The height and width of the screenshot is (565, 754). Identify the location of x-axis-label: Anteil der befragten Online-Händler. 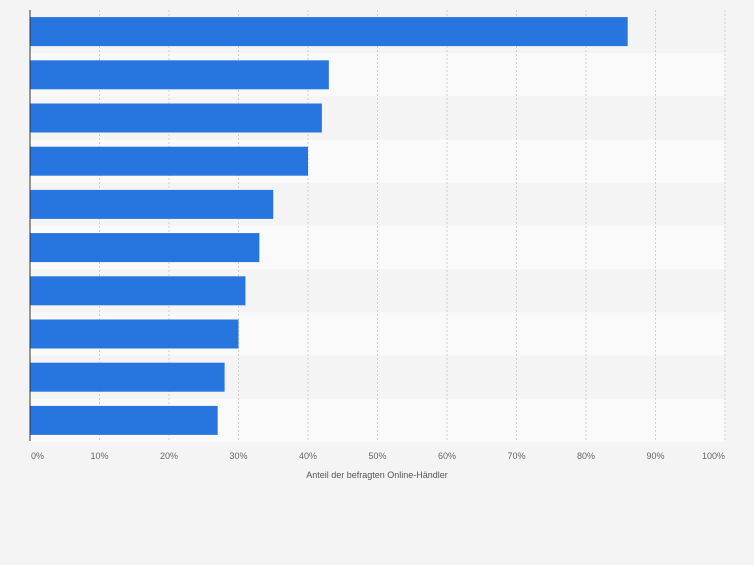
(377, 475).